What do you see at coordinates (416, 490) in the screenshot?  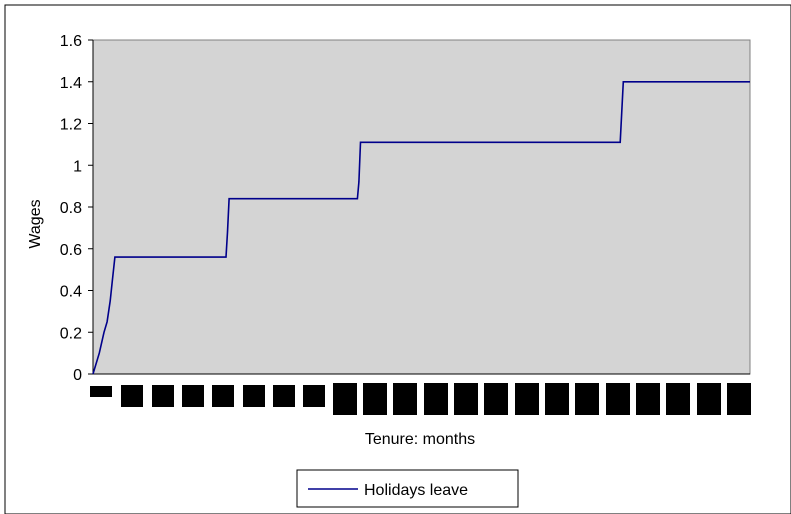 I see `legend-label-holidays-leave: Holidays leave` at bounding box center [416, 490].